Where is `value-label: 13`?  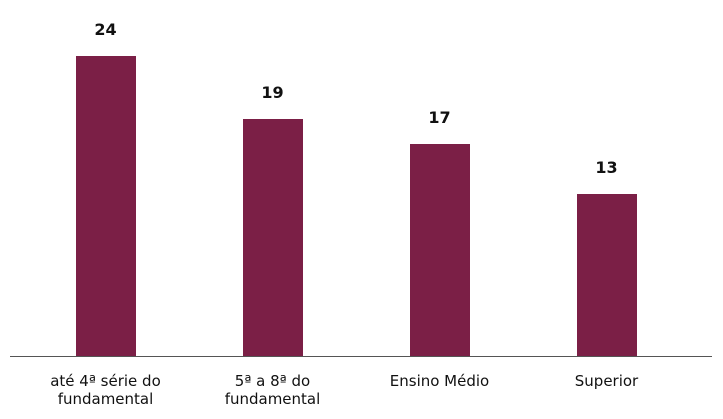 value-label: 13 is located at coordinates (606, 167).